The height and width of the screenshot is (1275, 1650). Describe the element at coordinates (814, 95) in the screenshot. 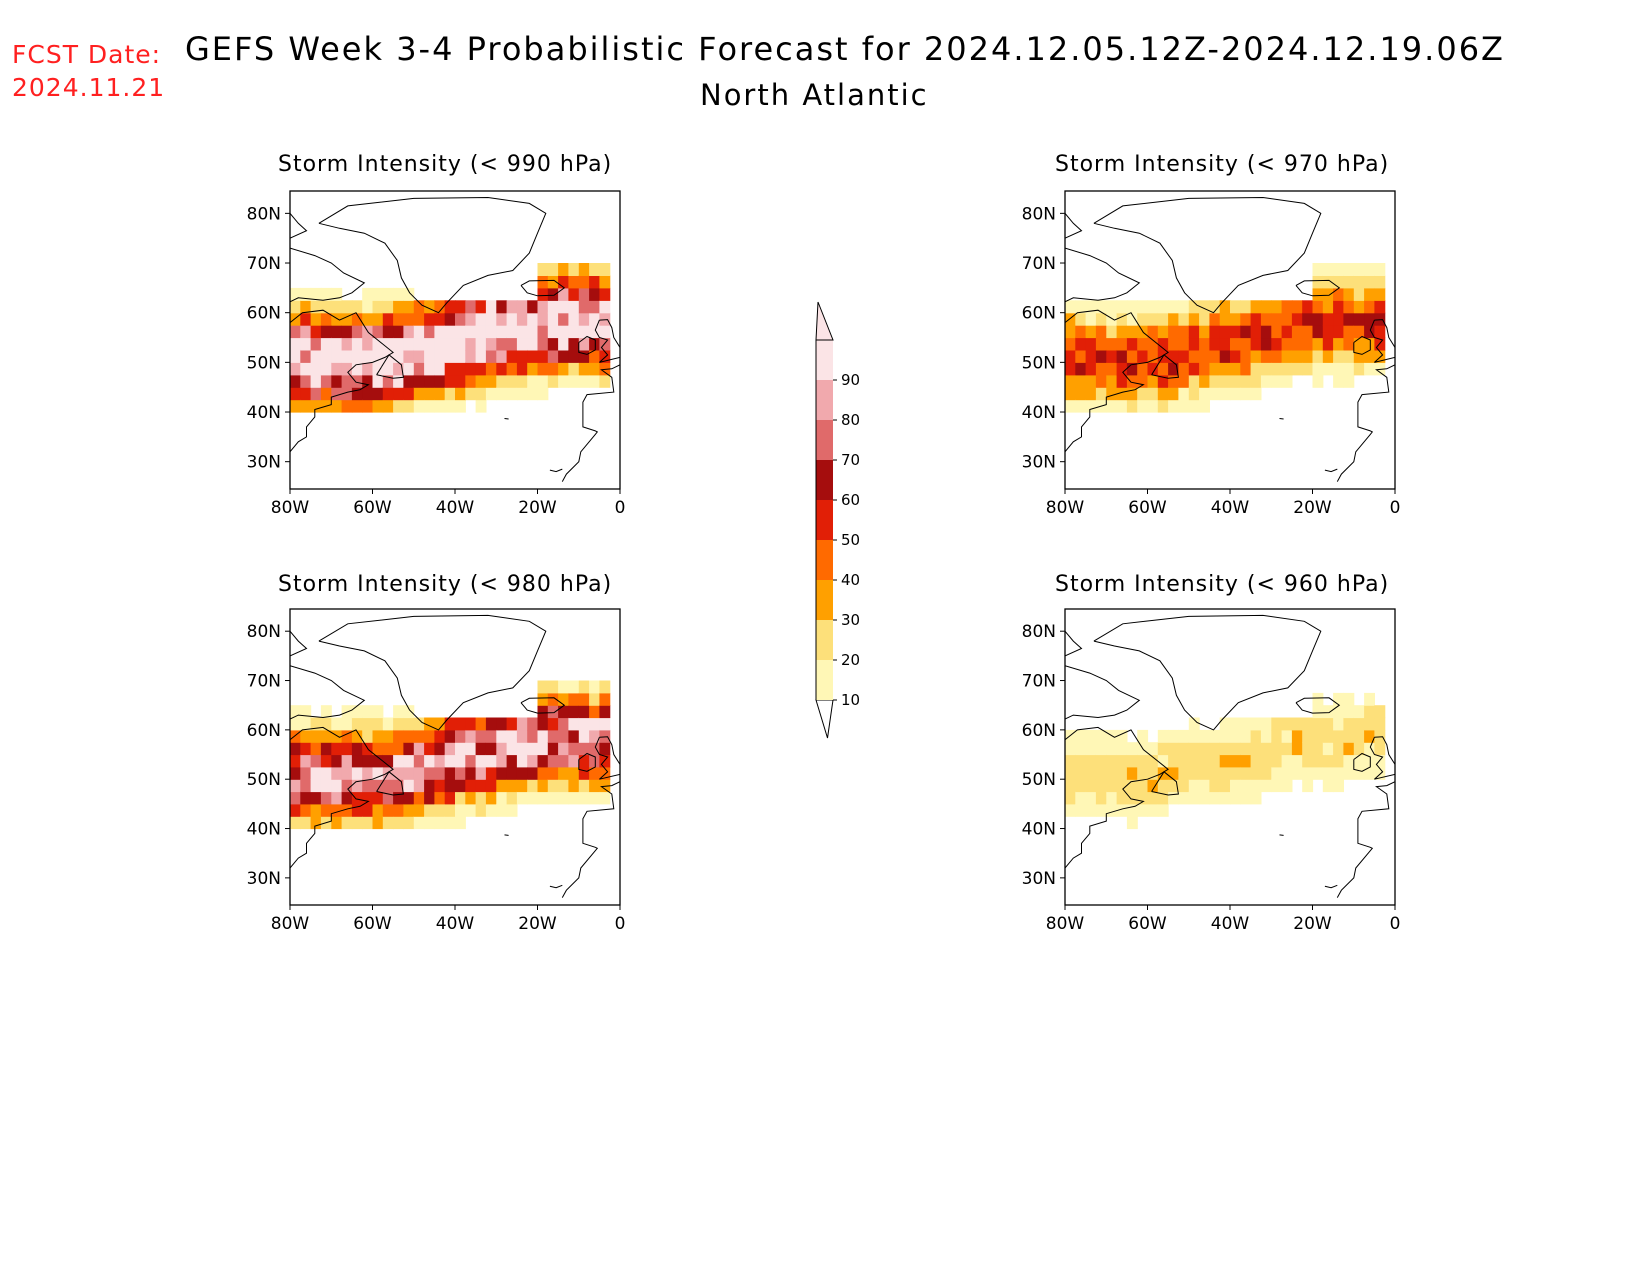

I see `region-subtitle: North Atlantic` at that location.